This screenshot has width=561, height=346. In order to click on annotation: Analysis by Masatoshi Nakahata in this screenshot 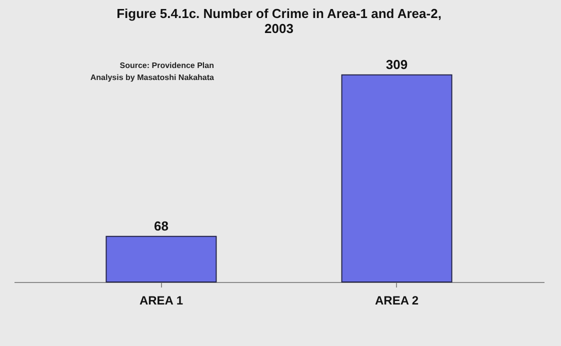, I will do `click(152, 77)`.